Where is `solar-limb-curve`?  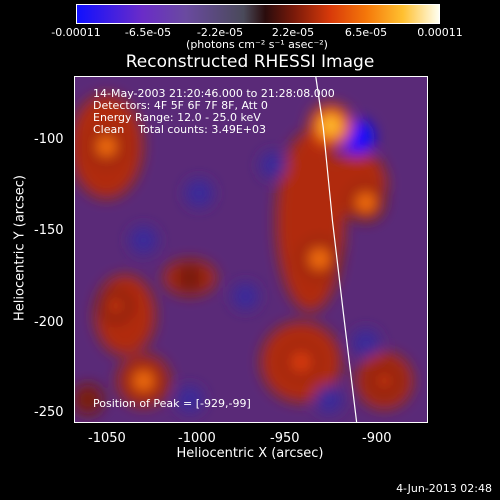
solar-limb-curve is located at coordinates (336, 249).